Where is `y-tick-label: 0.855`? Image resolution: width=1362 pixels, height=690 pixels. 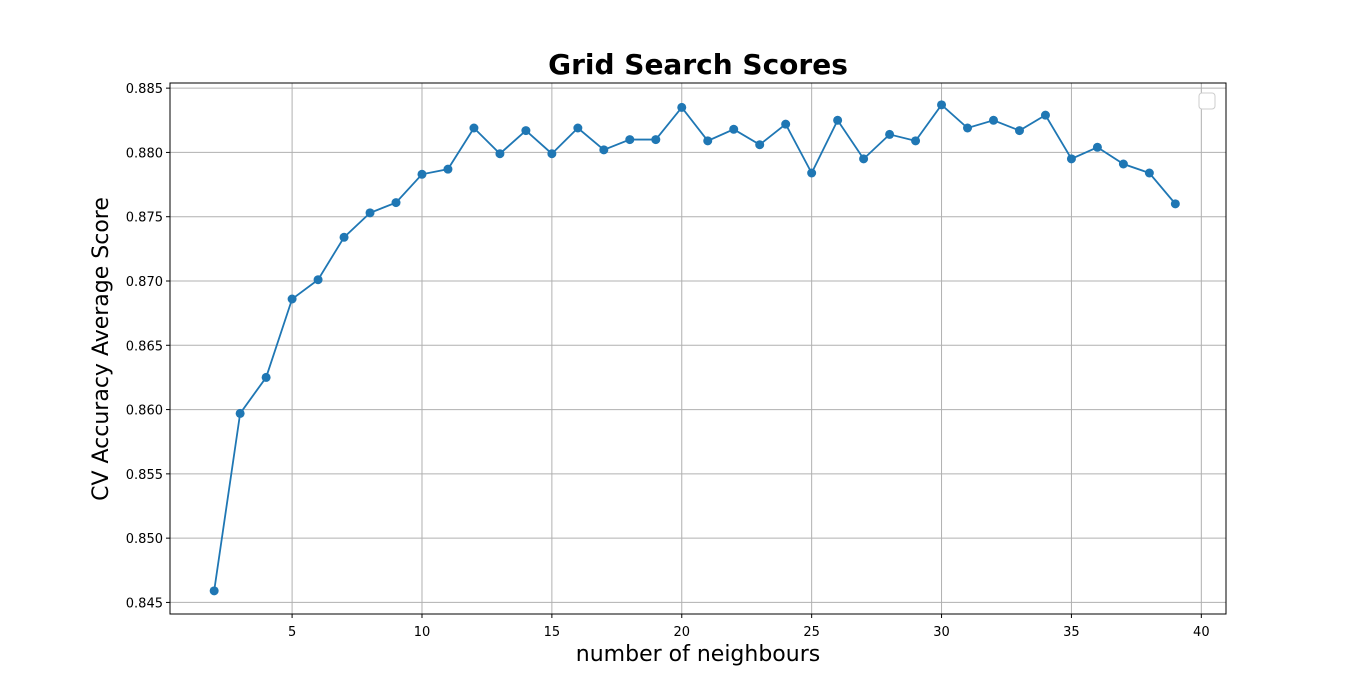
y-tick-label: 0.855 is located at coordinates (144, 475).